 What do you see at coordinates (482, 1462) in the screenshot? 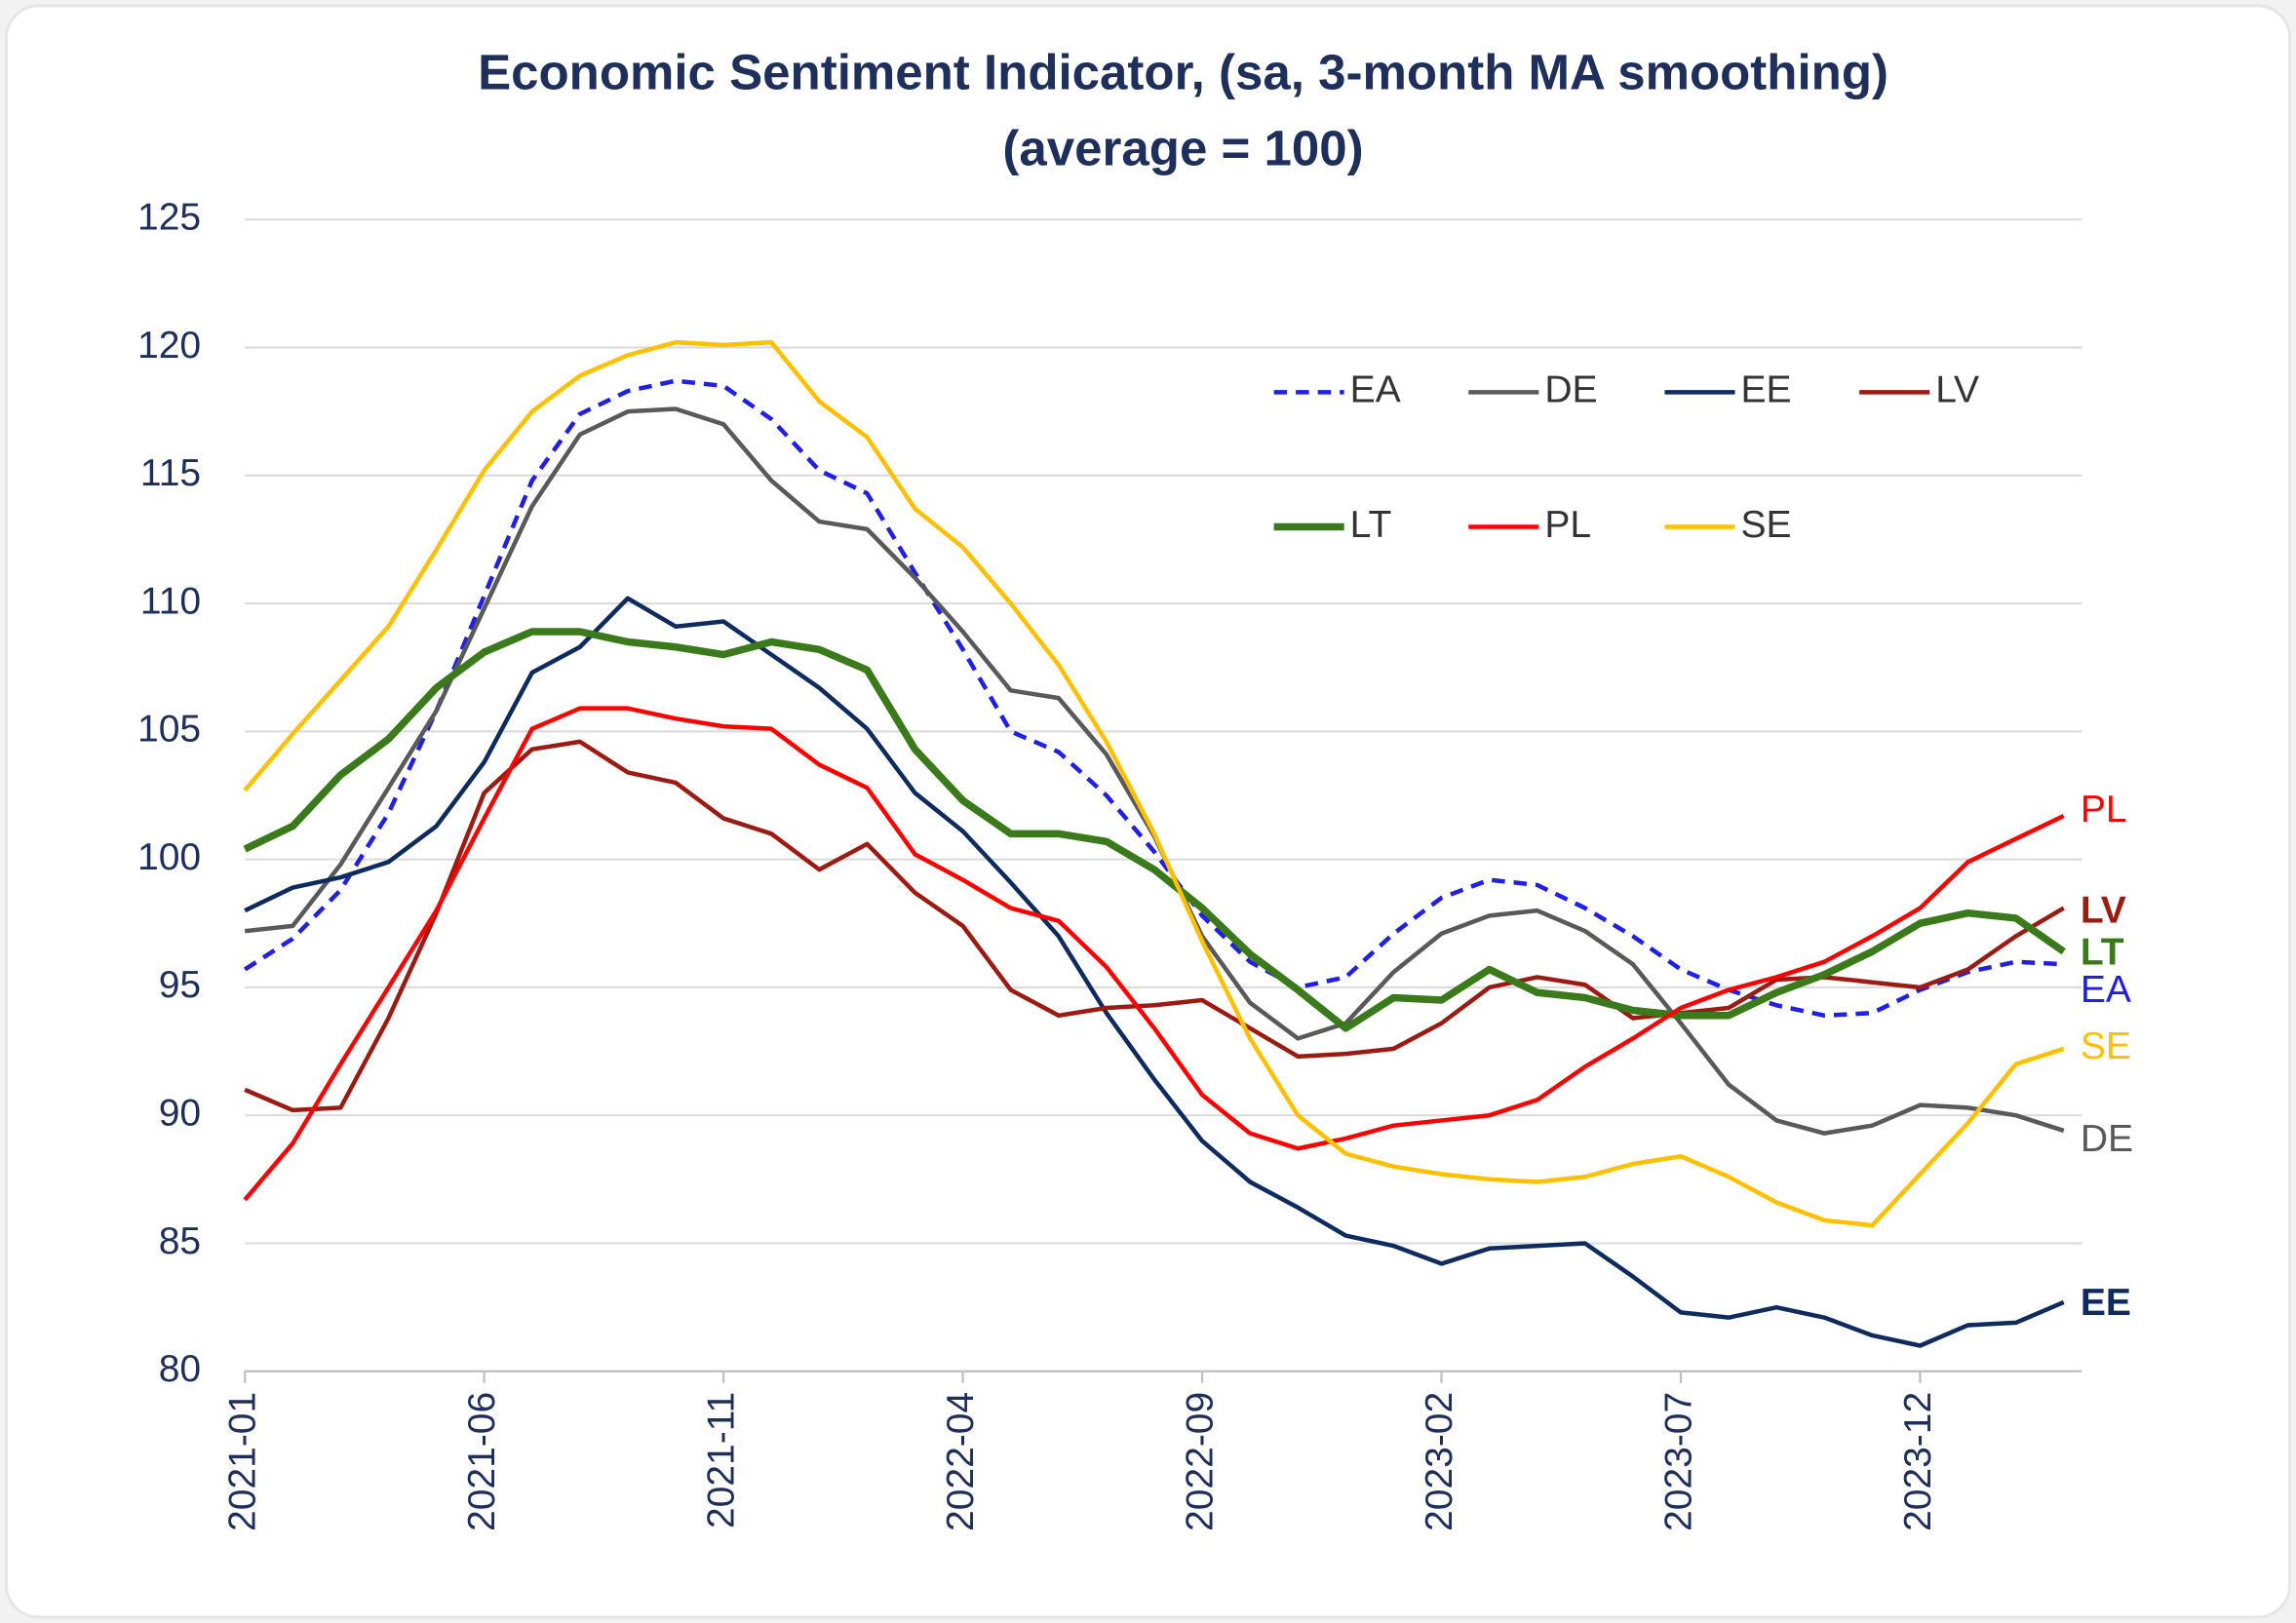
I see `x-tick-label: 2021-06` at bounding box center [482, 1462].